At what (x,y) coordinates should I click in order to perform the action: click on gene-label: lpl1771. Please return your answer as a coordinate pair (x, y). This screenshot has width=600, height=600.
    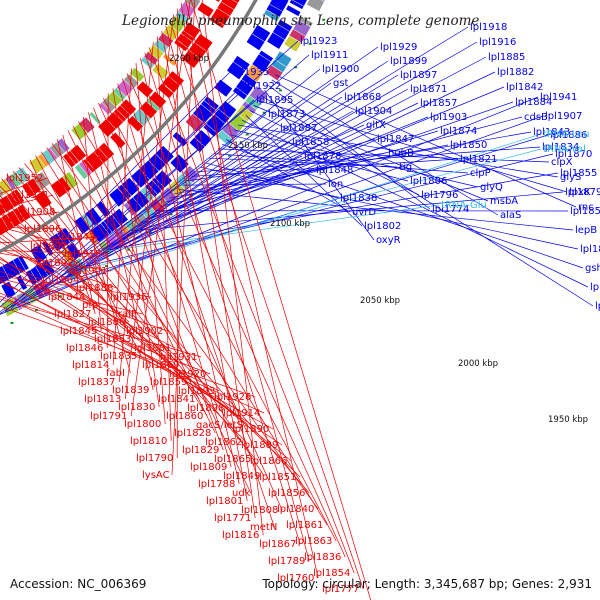
    Looking at the image, I should click on (232, 518).